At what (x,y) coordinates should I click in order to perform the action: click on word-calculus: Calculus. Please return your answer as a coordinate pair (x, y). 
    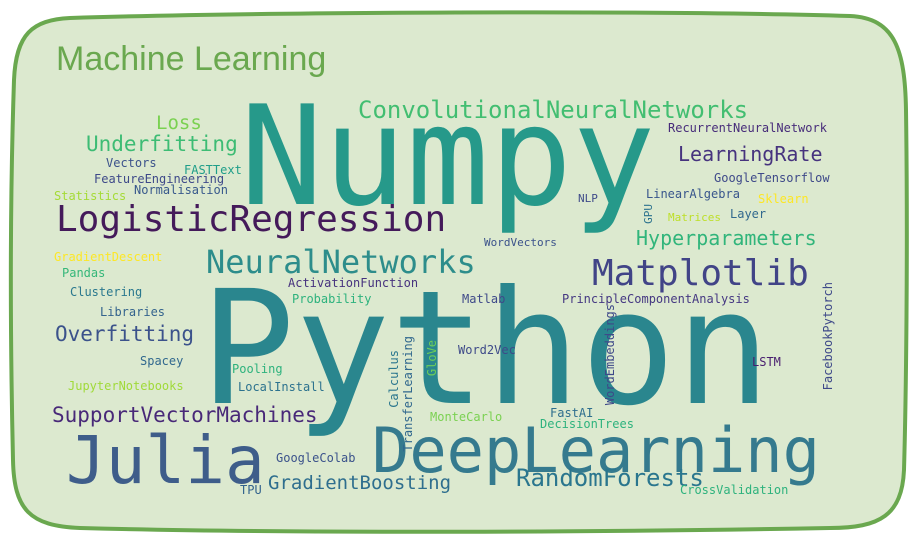
    Looking at the image, I should click on (394, 379).